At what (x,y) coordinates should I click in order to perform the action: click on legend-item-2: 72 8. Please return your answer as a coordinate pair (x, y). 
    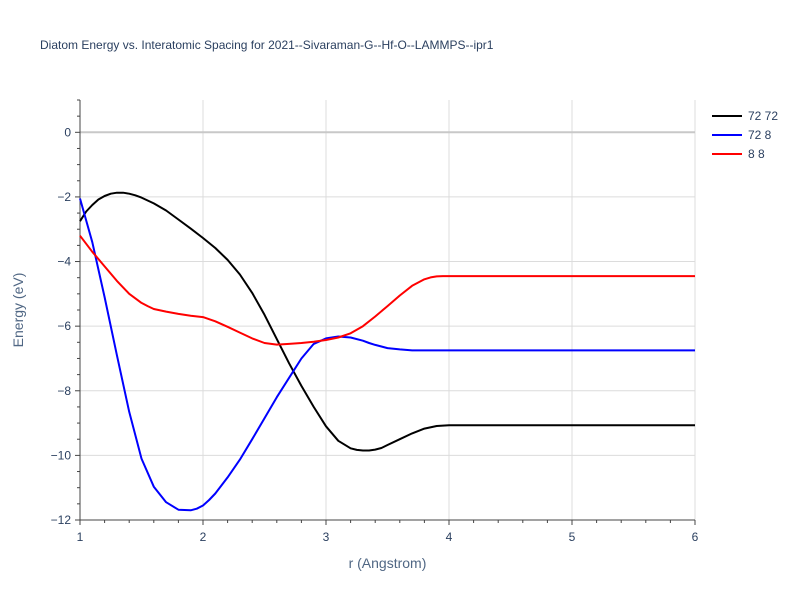
    Looking at the image, I should click on (745, 134).